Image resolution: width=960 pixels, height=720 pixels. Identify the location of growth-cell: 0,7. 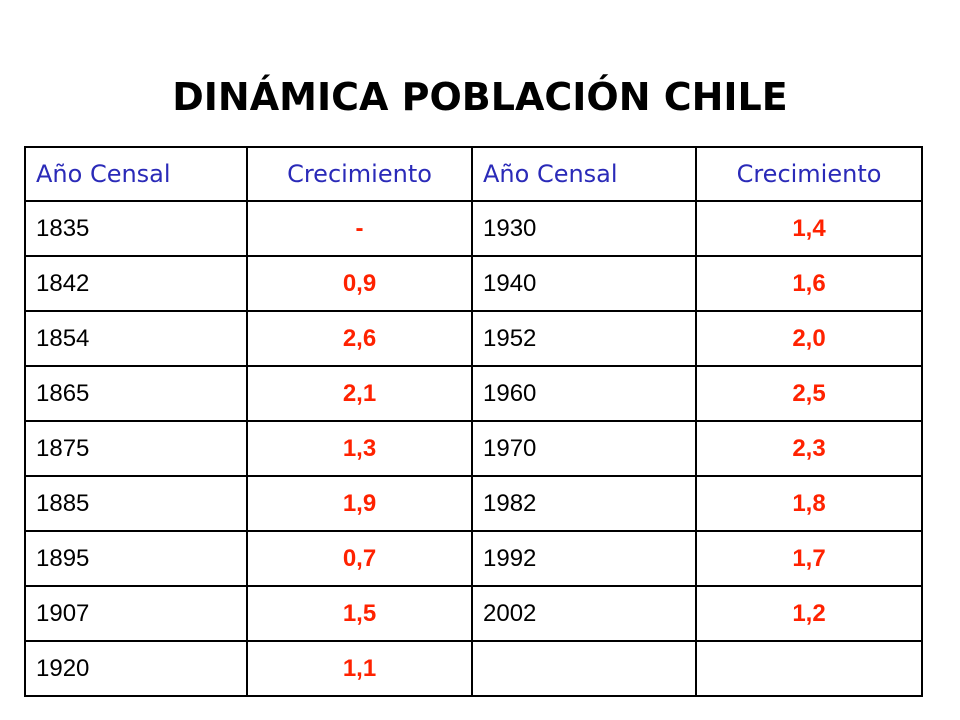
(359, 558).